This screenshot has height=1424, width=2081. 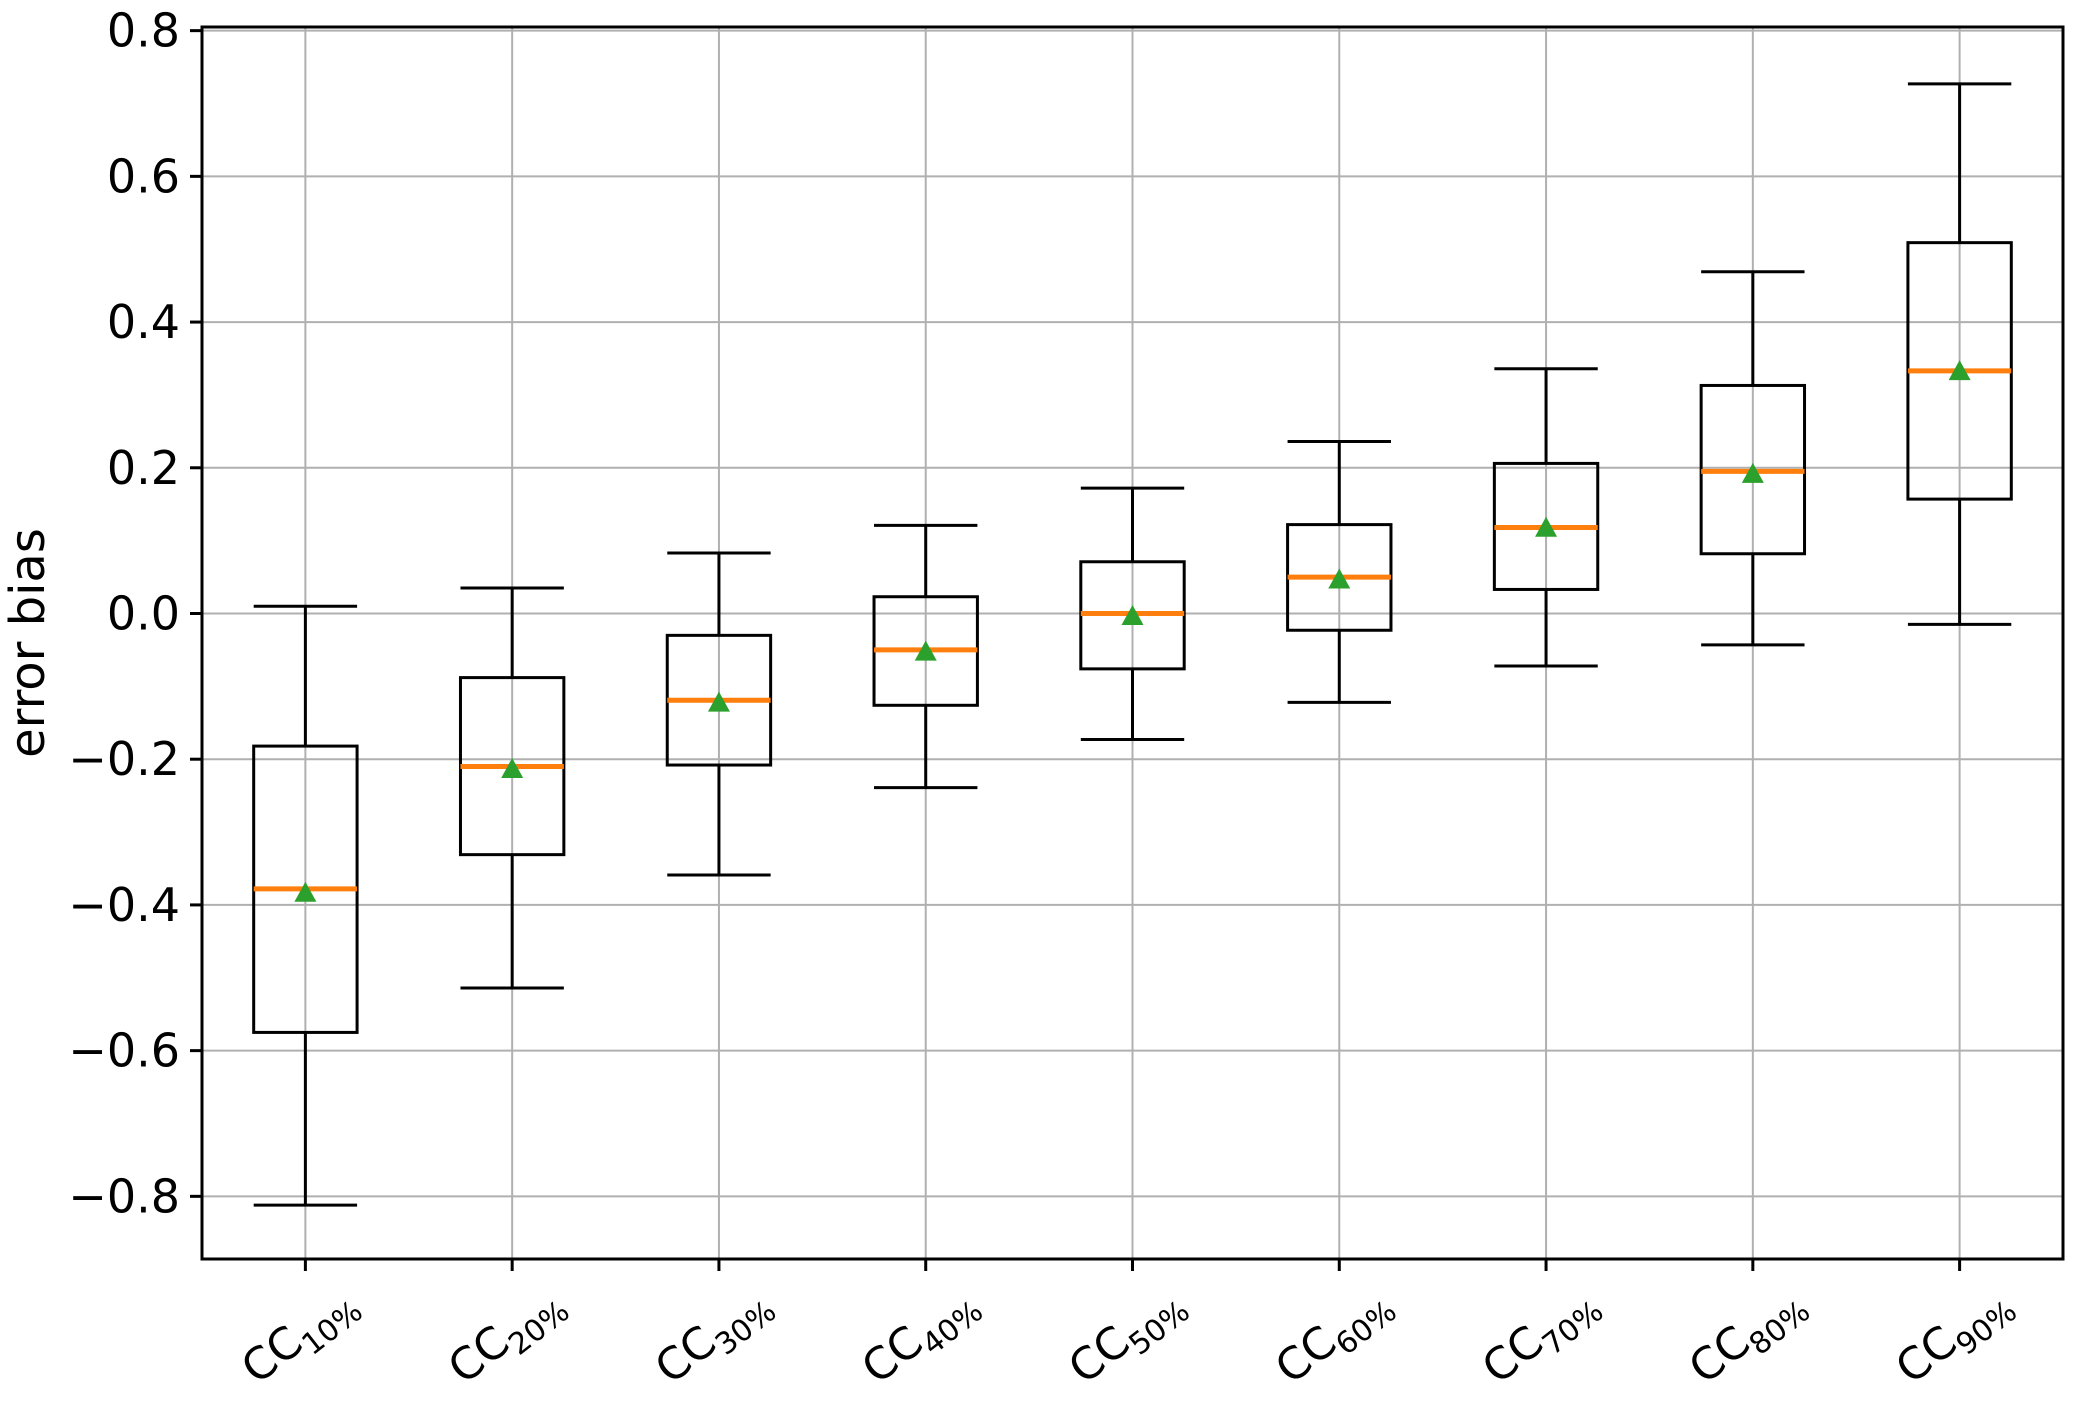 I want to click on x-tick-label: CC70%, so click(x=1541, y=1337).